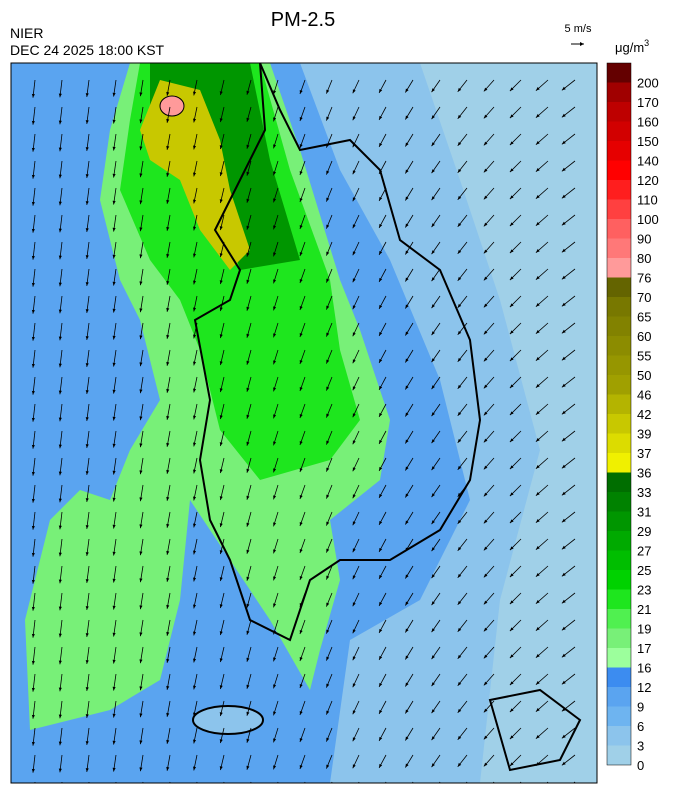  What do you see at coordinates (87, 50) in the screenshot?
I see `datetime: DEC 24 2025 18:00 KST` at bounding box center [87, 50].